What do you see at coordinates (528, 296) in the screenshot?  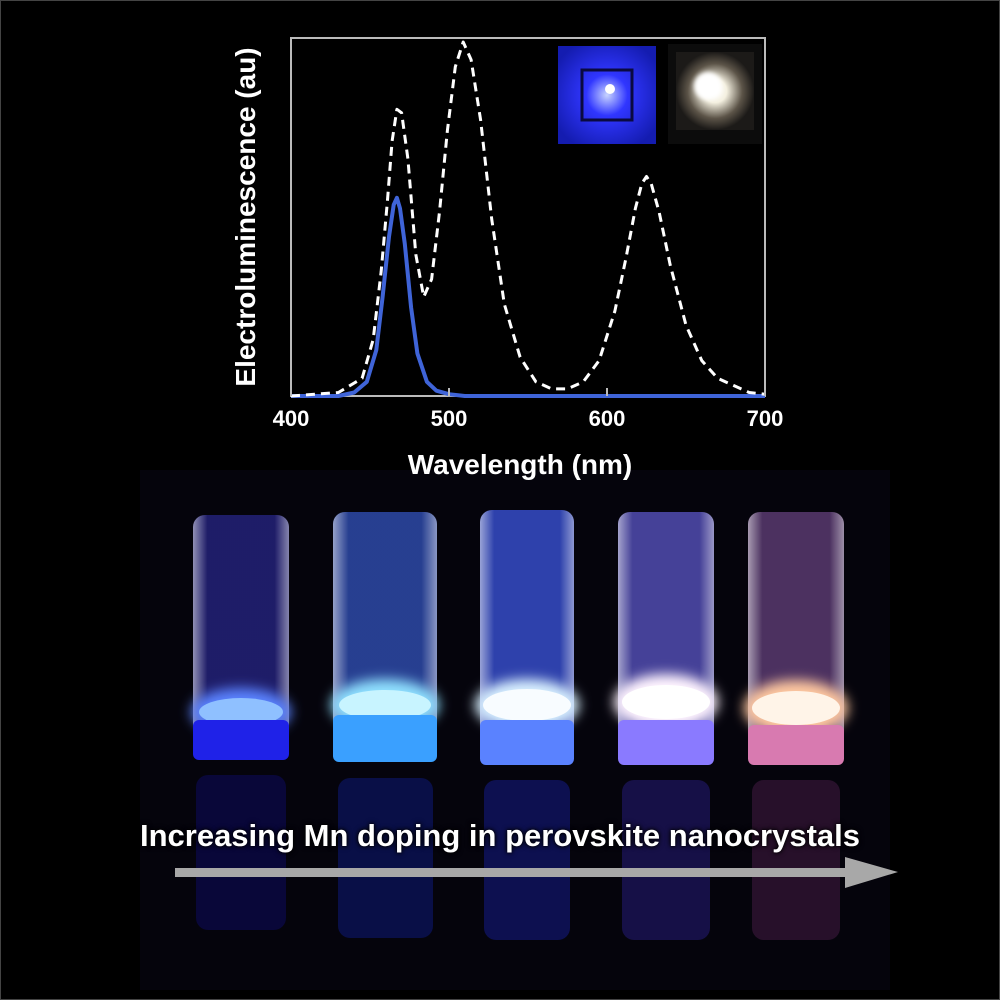 I see `series-line-solid` at bounding box center [528, 296].